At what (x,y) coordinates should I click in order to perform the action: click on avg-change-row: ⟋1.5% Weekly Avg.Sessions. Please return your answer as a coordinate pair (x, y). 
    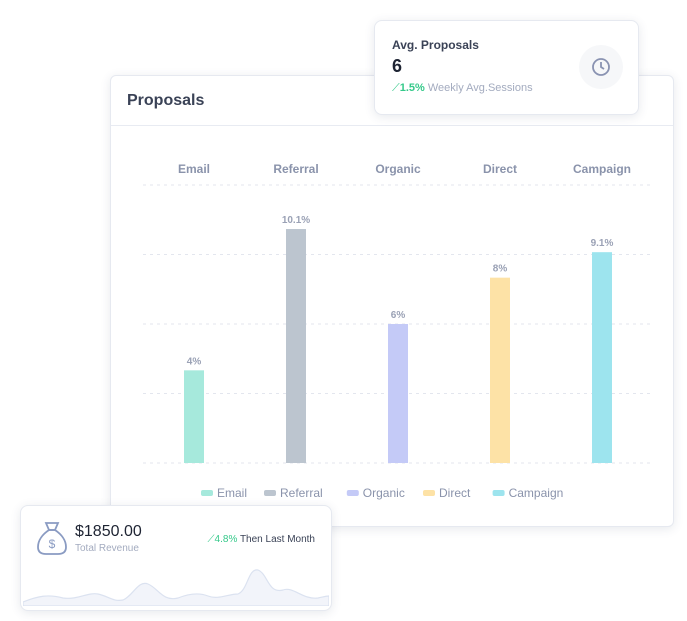
    Looking at the image, I should click on (462, 88).